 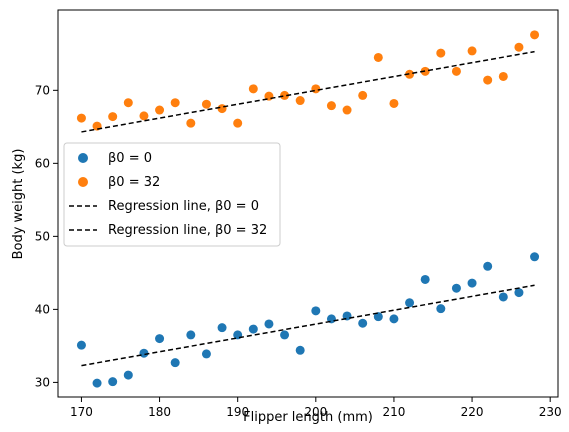 What do you see at coordinates (472, 412) in the screenshot?
I see `x-tick-label: 220` at bounding box center [472, 412].